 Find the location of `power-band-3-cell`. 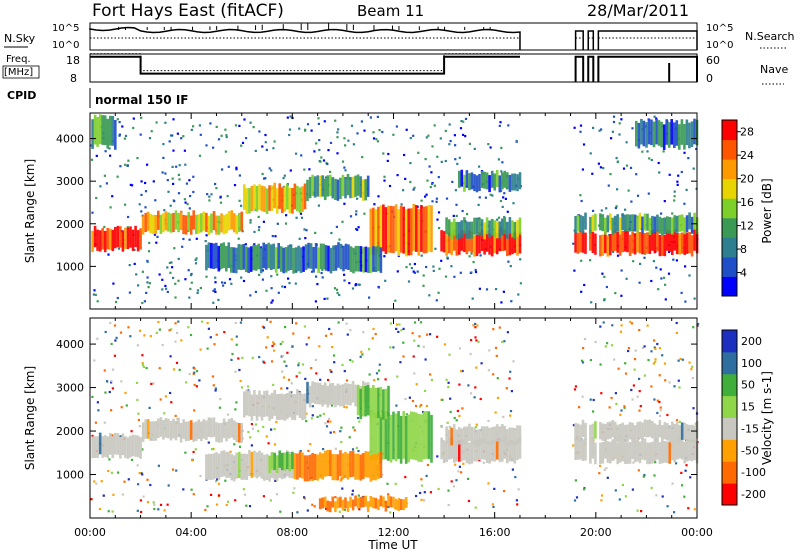

power-band-3-cell is located at coordinates (338, 190).